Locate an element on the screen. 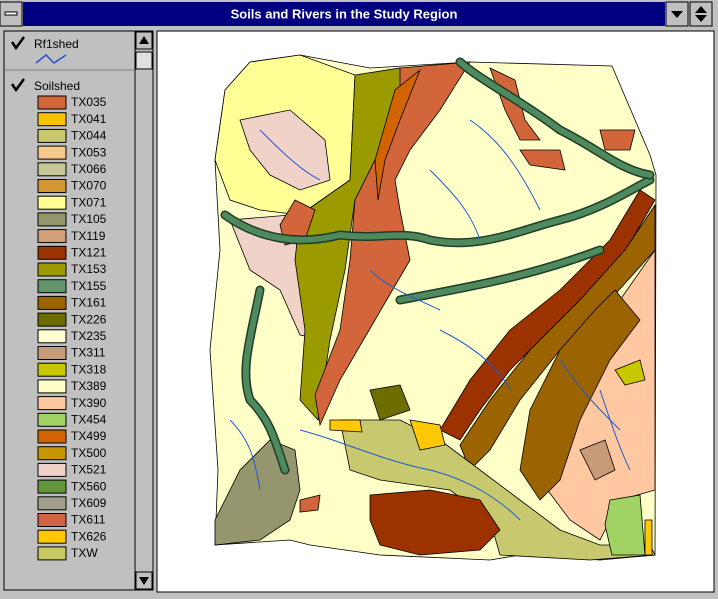 The width and height of the screenshot is (718, 599). legend-label: TX499 is located at coordinates (89, 436).